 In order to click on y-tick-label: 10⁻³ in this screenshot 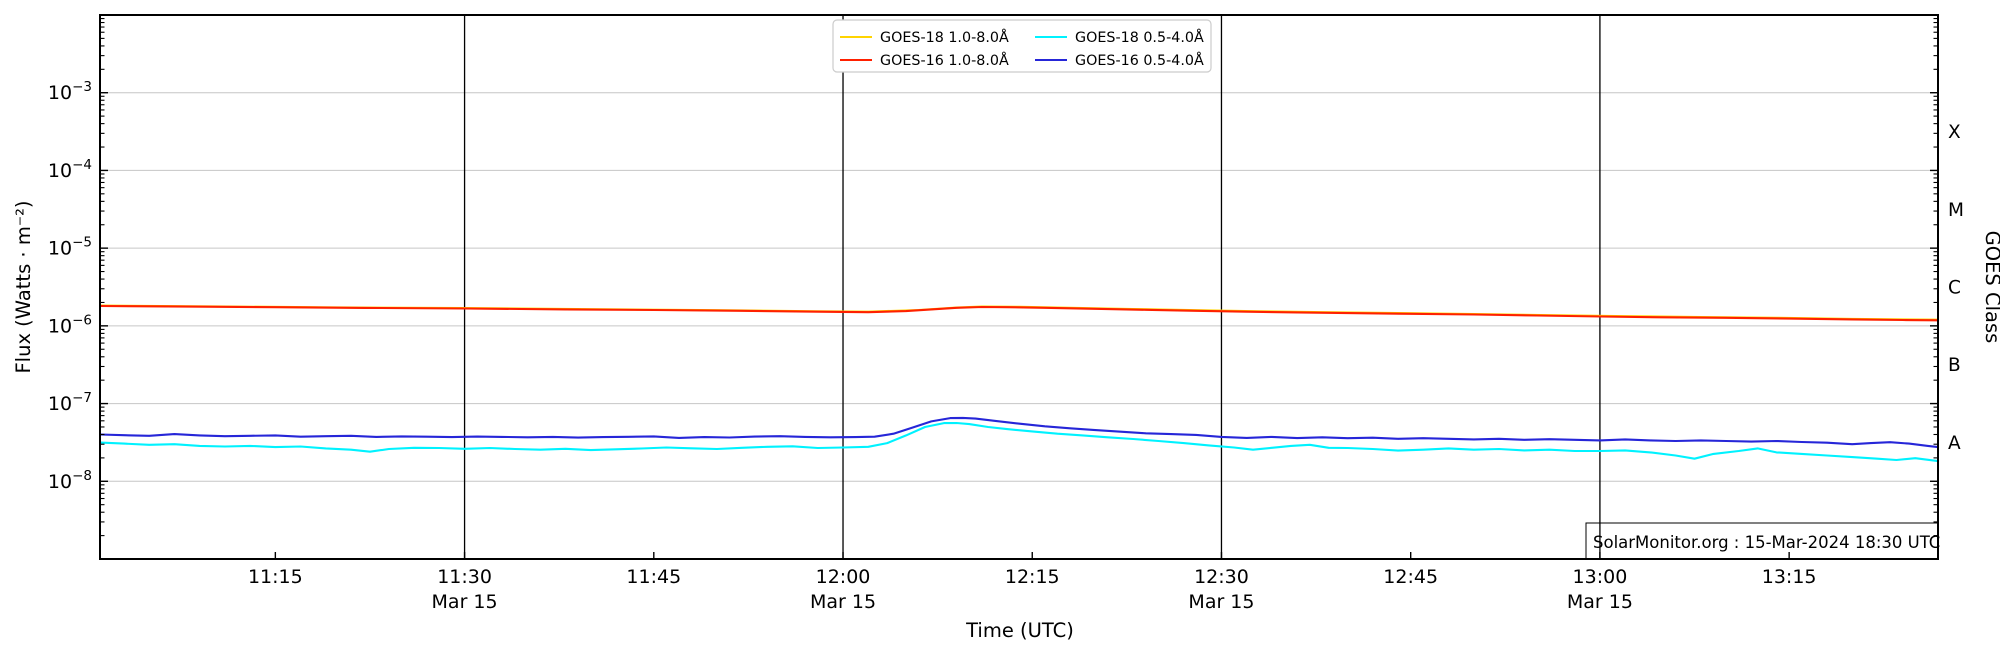, I will do `click(70, 91)`.